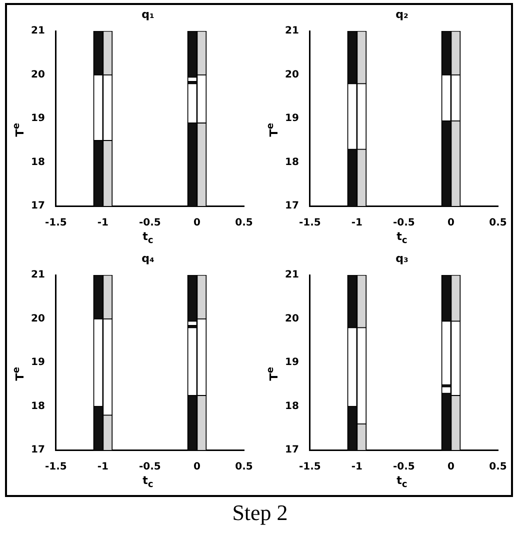 The width and height of the screenshot is (520, 541). I want to click on chart-title: q₄, so click(148, 258).